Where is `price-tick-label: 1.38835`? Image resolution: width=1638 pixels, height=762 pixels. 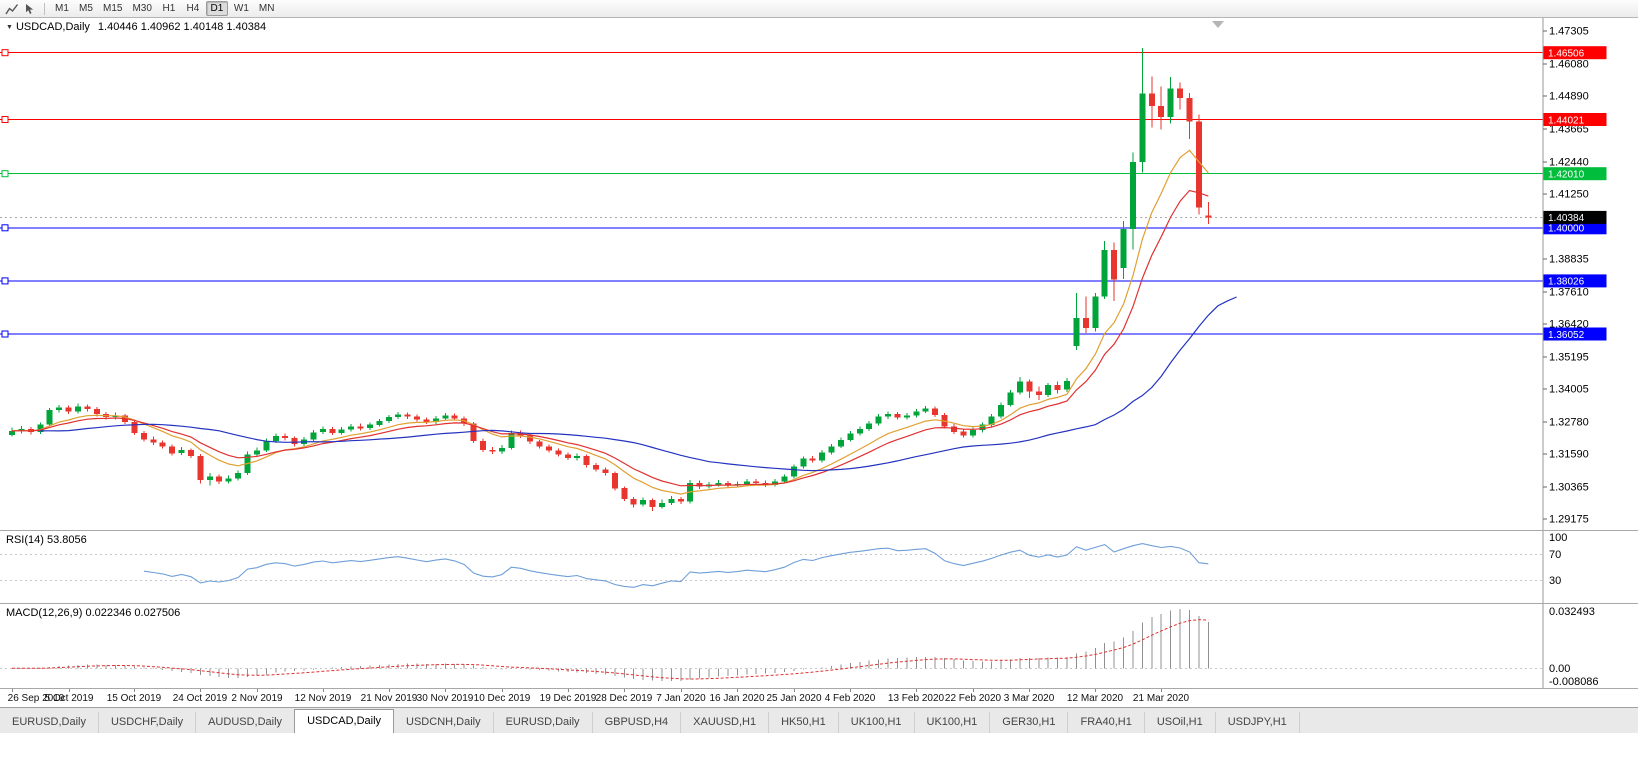
price-tick-label: 1.38835 is located at coordinates (1569, 260).